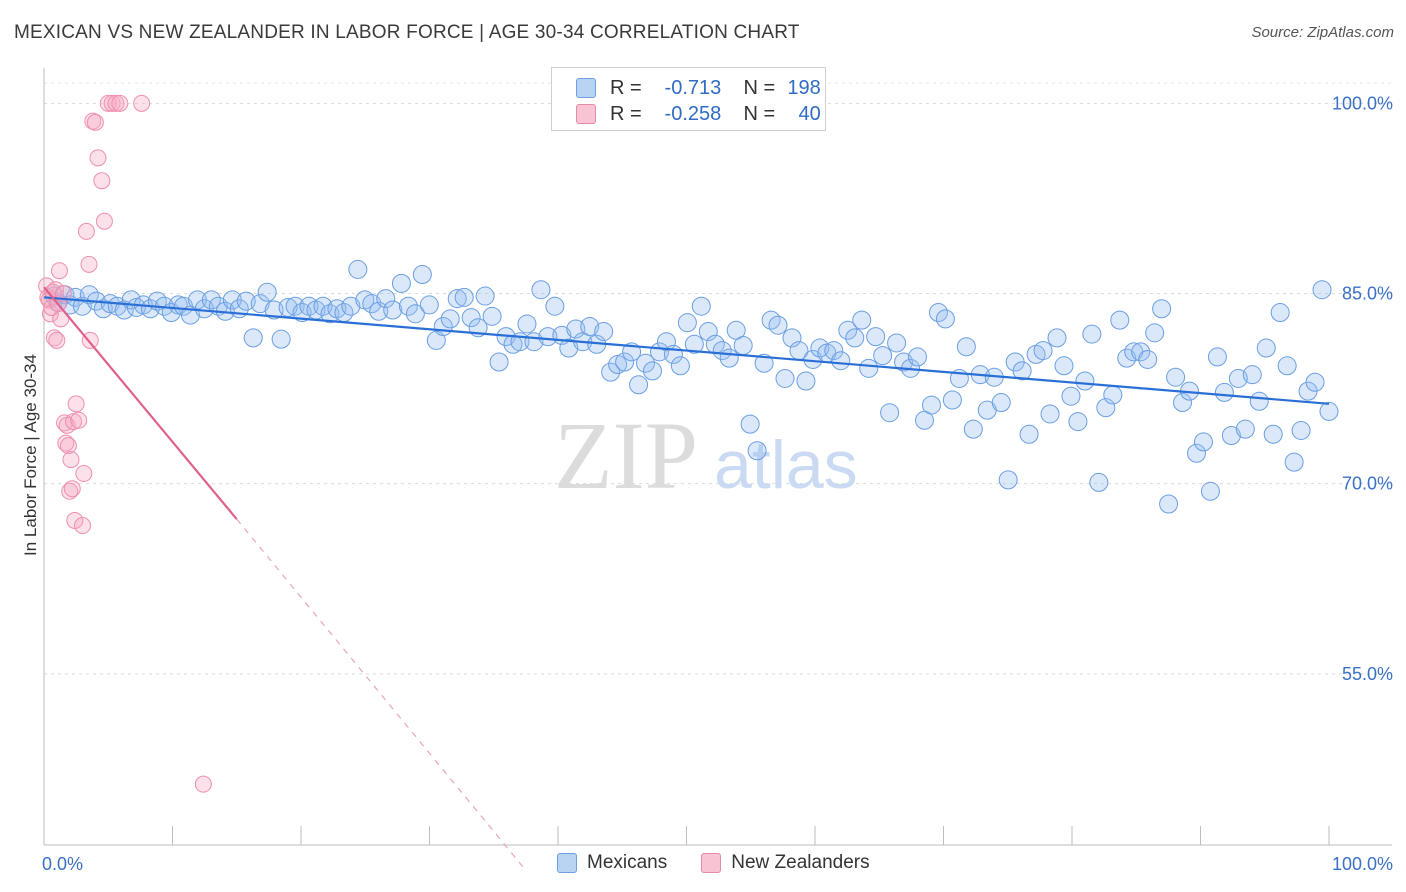 The width and height of the screenshot is (1406, 892). Describe the element at coordinates (586, 88) in the screenshot. I see `mexicans-swatch` at that location.